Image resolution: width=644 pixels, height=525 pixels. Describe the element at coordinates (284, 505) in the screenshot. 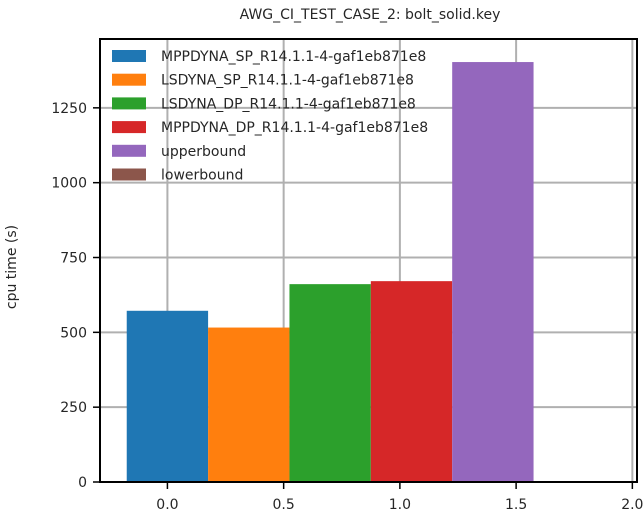

I see `x-tick-label-1: 0.5` at that location.